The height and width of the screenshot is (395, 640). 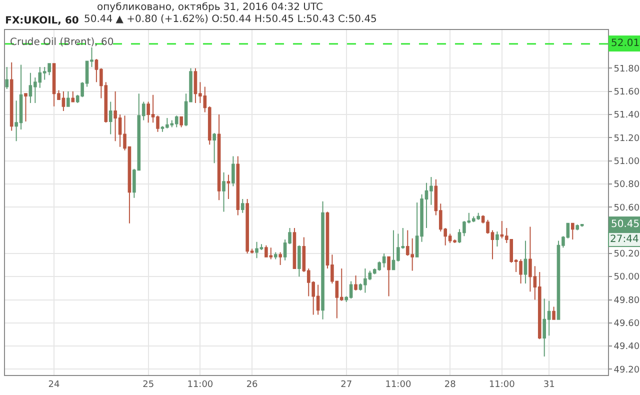 What do you see at coordinates (252, 385) in the screenshot?
I see `x-tick-label: 26` at bounding box center [252, 385].